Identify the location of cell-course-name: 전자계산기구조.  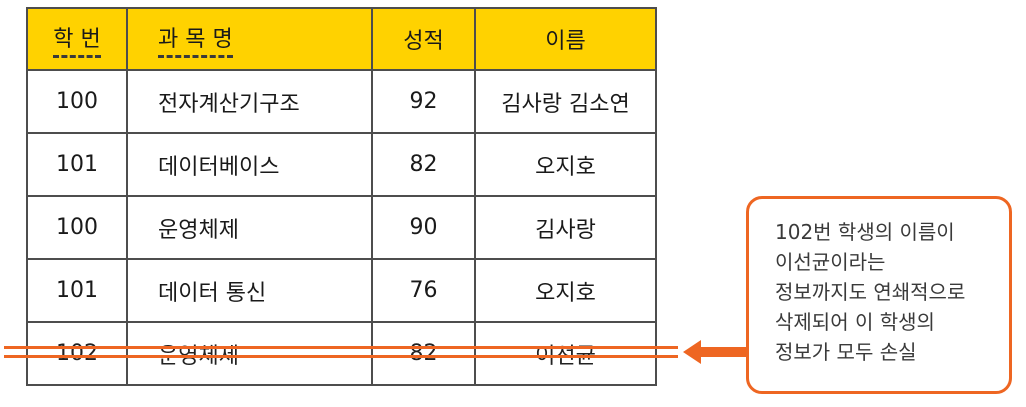
(249, 101).